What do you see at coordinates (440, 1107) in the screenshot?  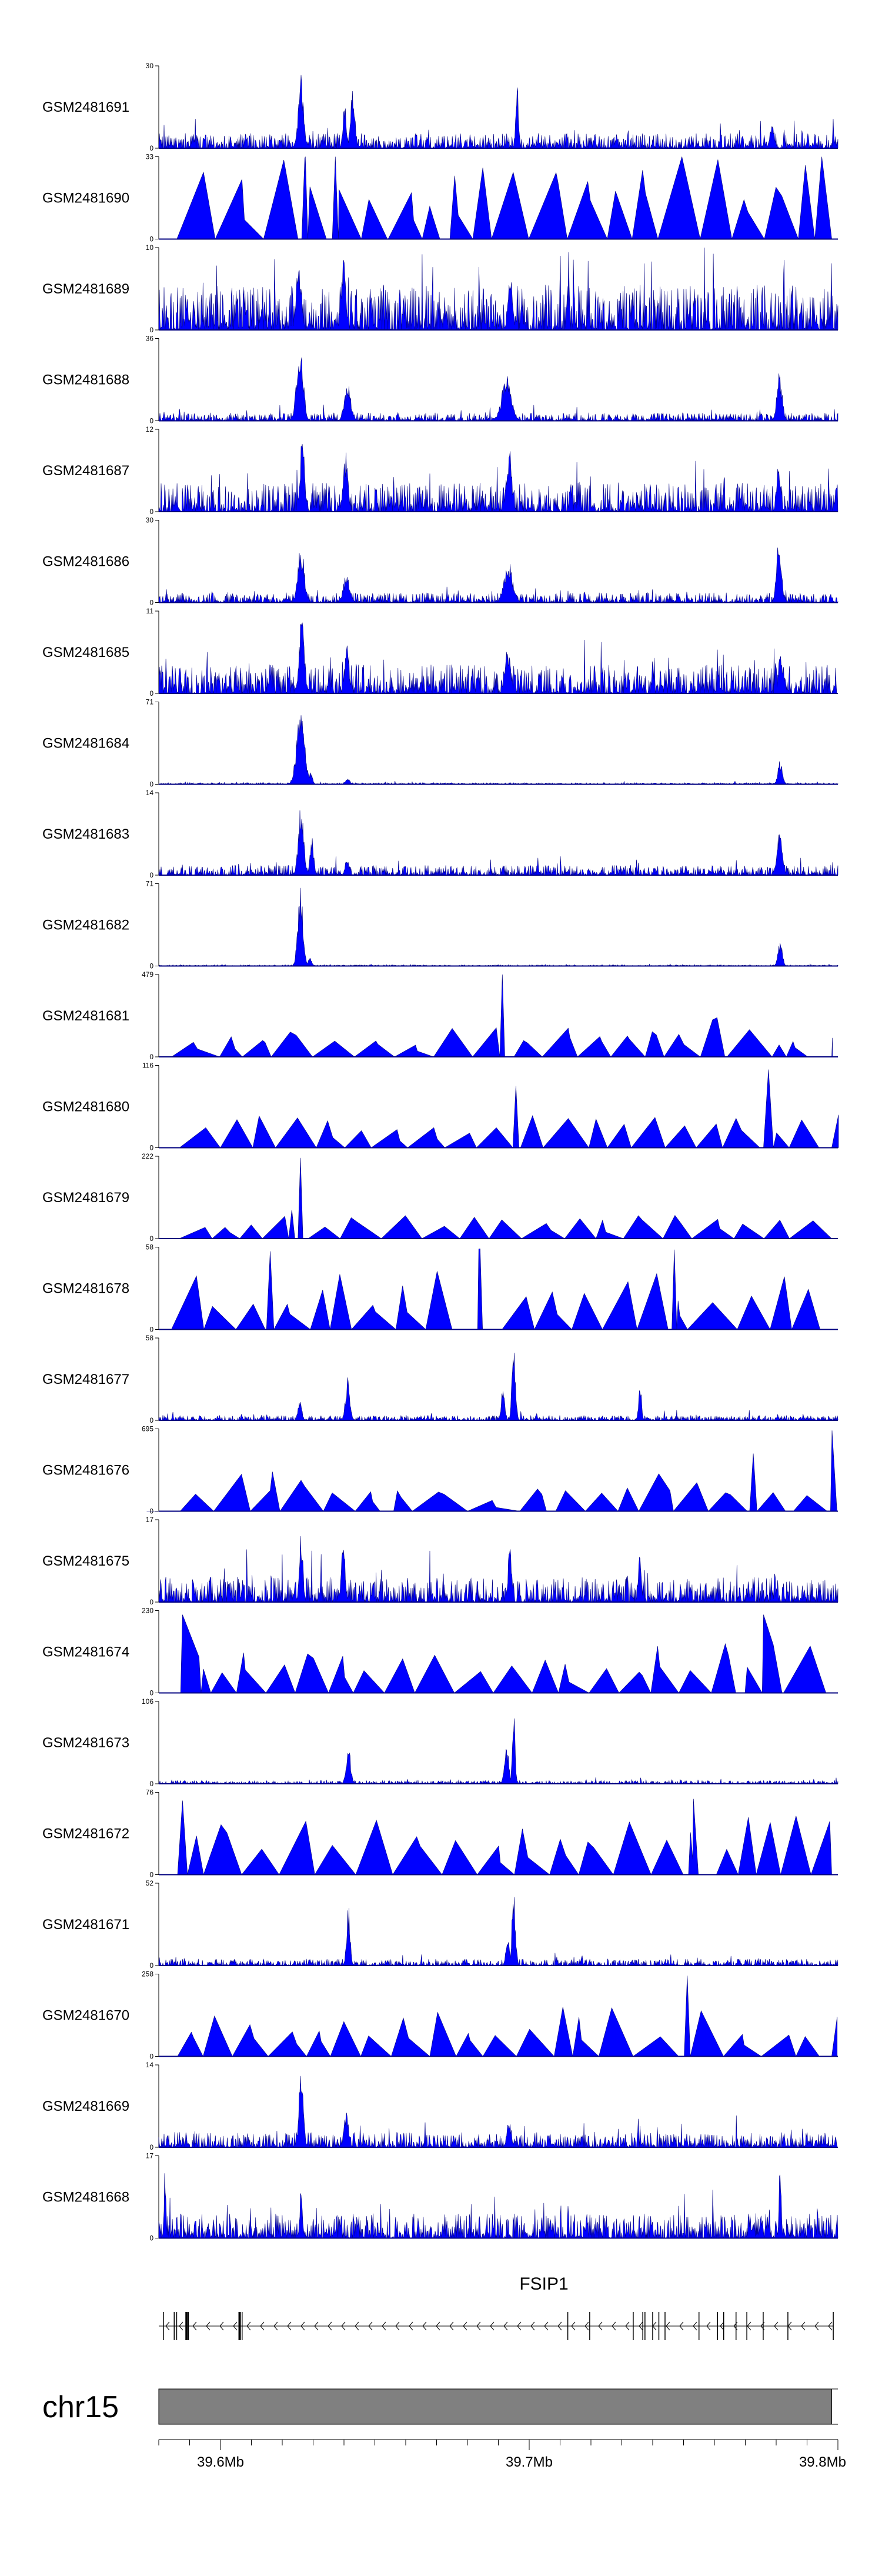 I see `track-gsm2481680: GSM2481680 116 0` at bounding box center [440, 1107].